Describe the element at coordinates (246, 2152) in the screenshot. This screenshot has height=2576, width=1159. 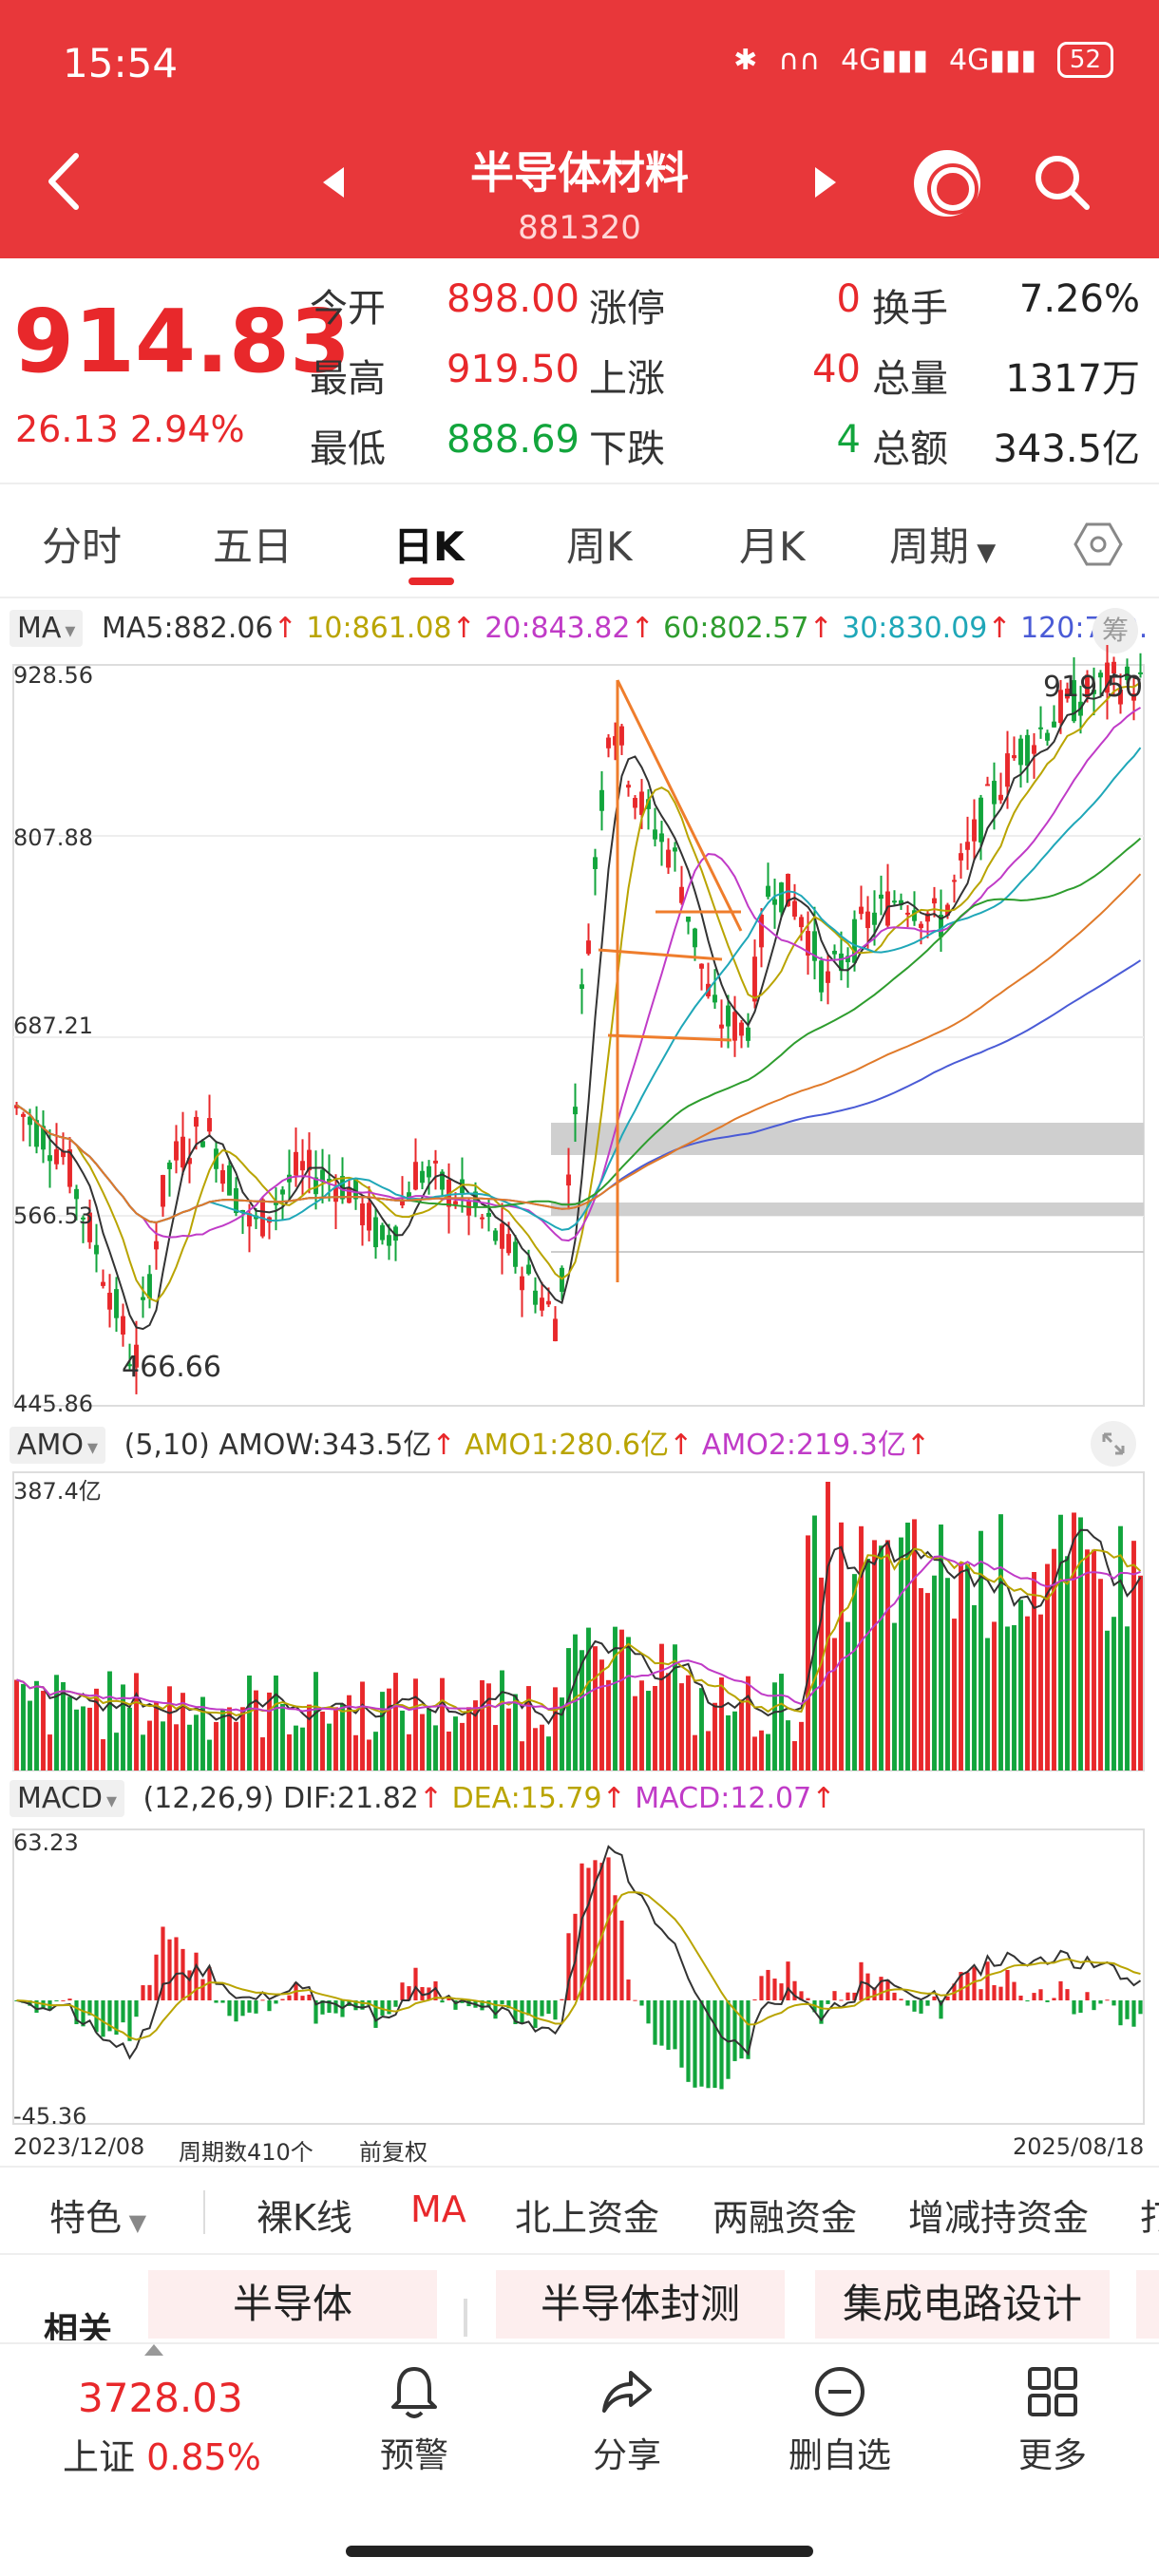
I see `period-count: 周期数410个` at that location.